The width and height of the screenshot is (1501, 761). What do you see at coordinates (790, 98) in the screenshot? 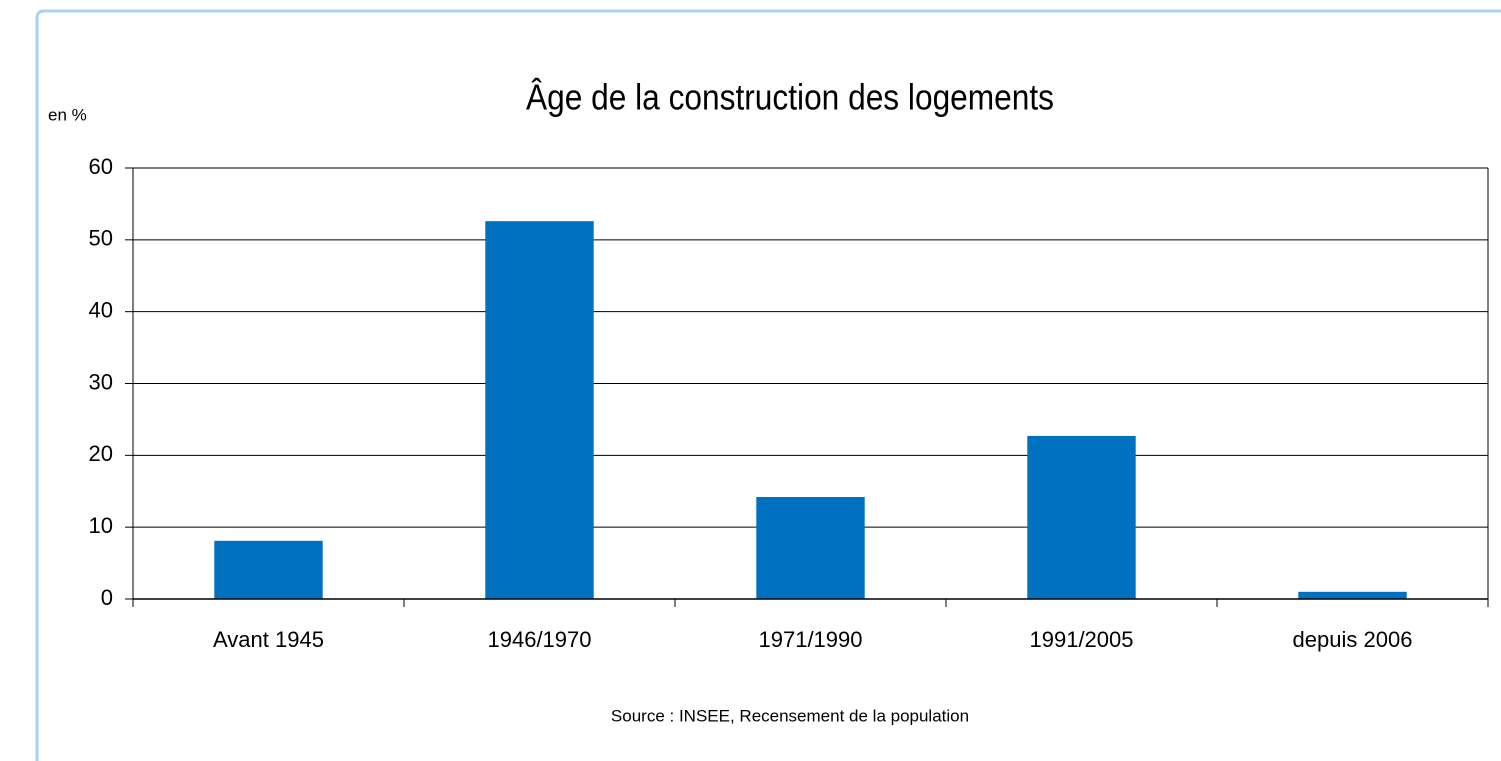
I see `chart-title: Âge de la construction des logements` at bounding box center [790, 98].